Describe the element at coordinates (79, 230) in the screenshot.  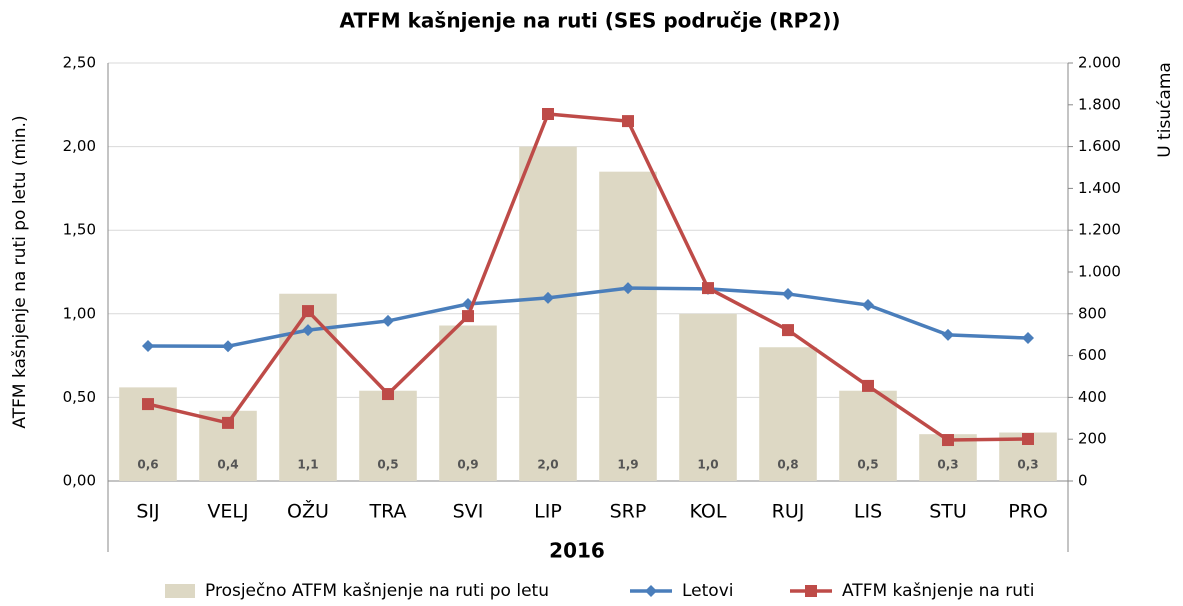
I see `y-tick-label: 1,50` at that location.